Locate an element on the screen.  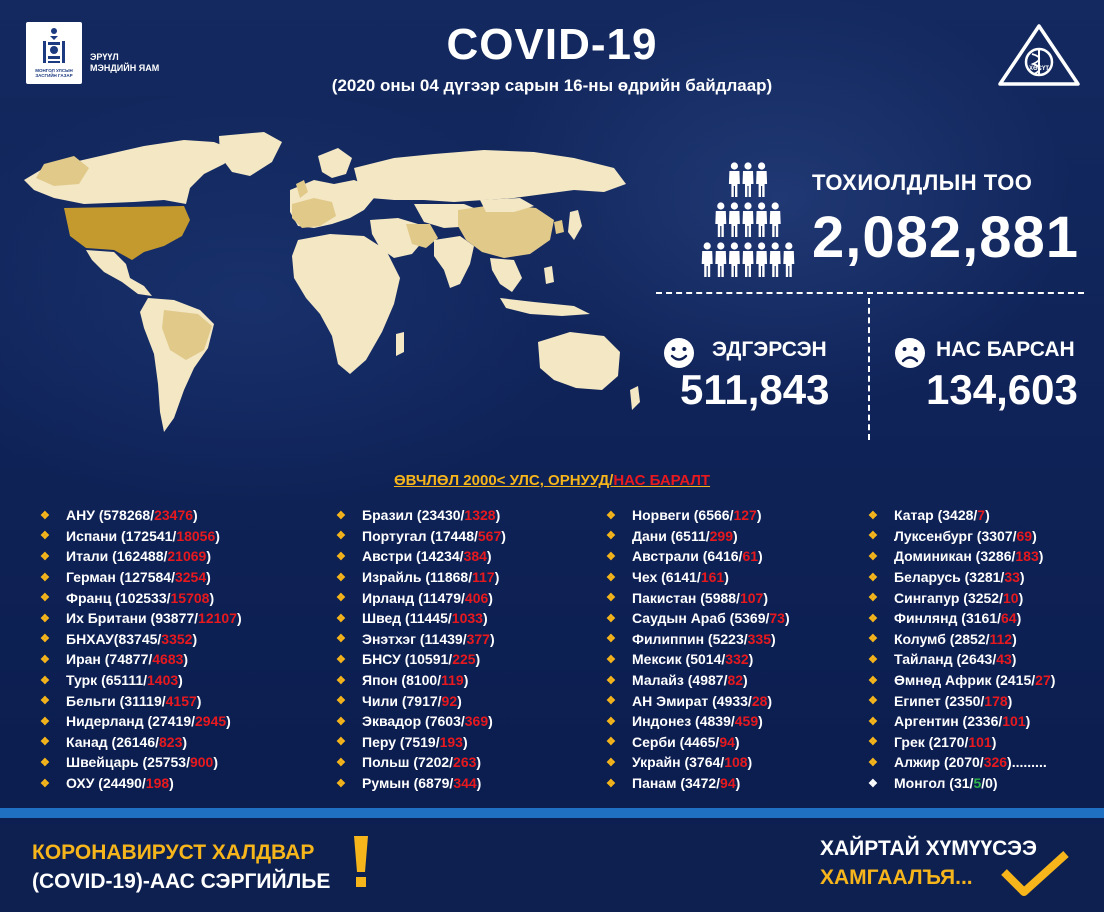
country-cases: 2643/ is located at coordinates (979, 659).